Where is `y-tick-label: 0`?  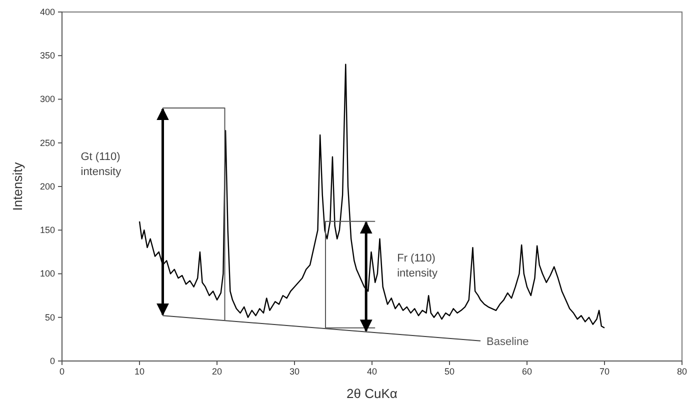 y-tick-label: 0 is located at coordinates (52, 361).